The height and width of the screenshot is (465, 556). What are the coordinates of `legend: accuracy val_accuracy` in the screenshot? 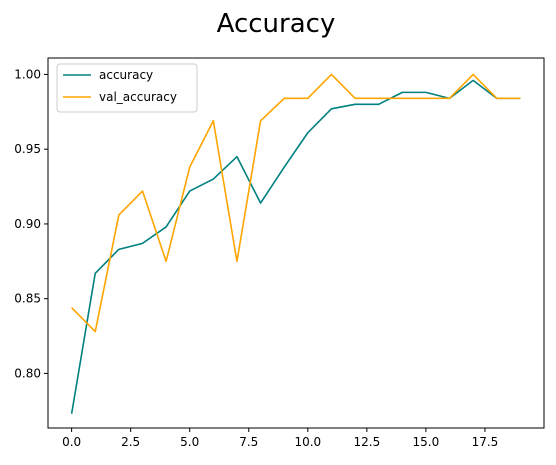 It's located at (127, 88).